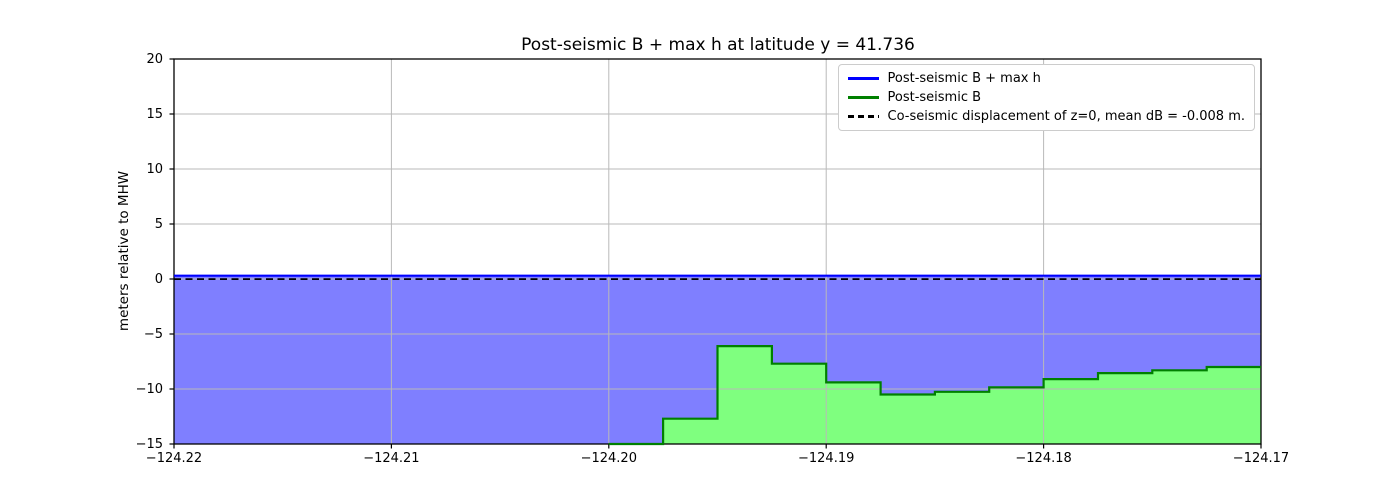  What do you see at coordinates (174, 458) in the screenshot?
I see `x-tick-label: −124.22` at bounding box center [174, 458].